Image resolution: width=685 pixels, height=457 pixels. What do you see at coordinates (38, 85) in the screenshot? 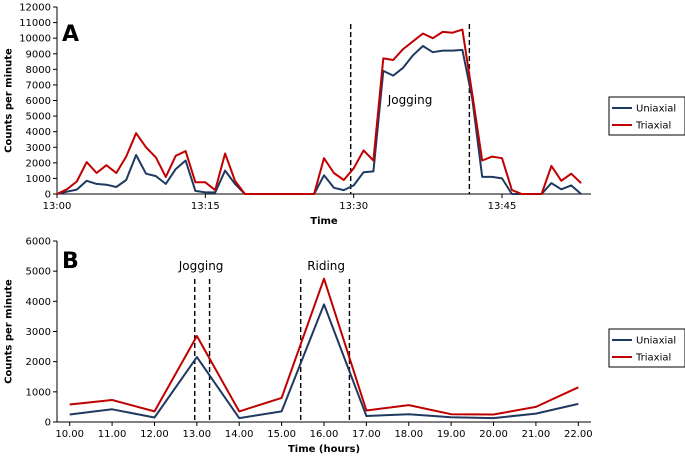
I see `y-tick-label: 7000` at bounding box center [38, 85].